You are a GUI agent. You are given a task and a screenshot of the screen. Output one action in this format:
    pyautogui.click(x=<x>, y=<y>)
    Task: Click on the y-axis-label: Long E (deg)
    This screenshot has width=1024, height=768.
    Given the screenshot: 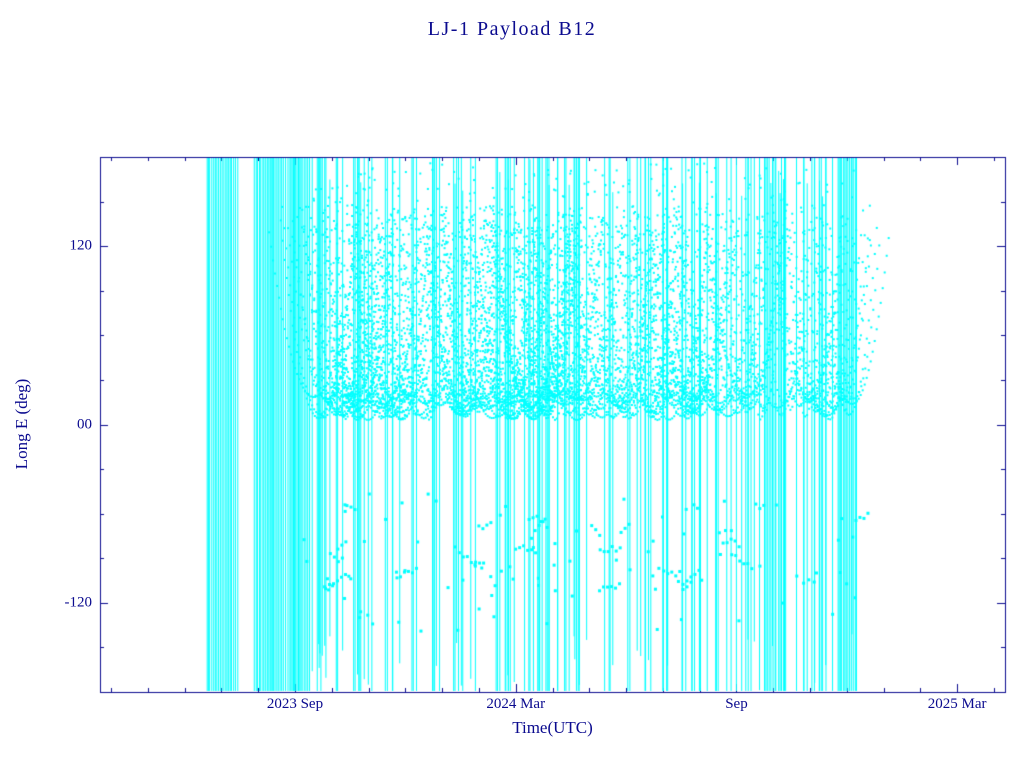 What is the action you would take?
    pyautogui.click(x=21, y=424)
    